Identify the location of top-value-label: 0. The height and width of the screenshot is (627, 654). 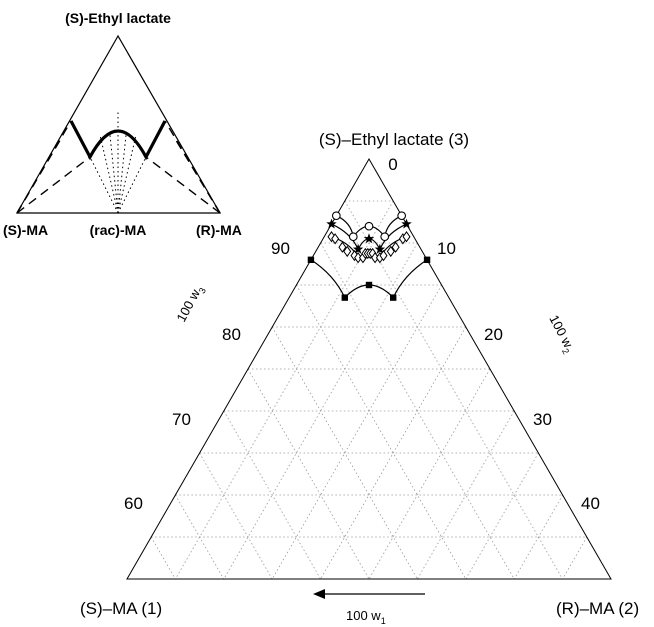
(392, 164).